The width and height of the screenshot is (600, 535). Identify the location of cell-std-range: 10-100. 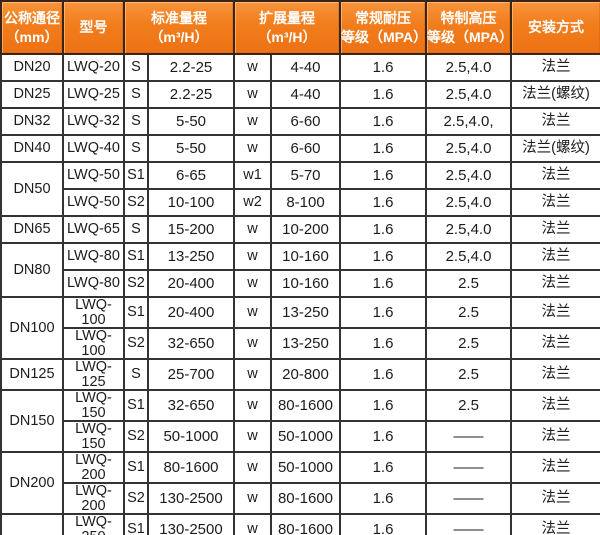
(191, 202).